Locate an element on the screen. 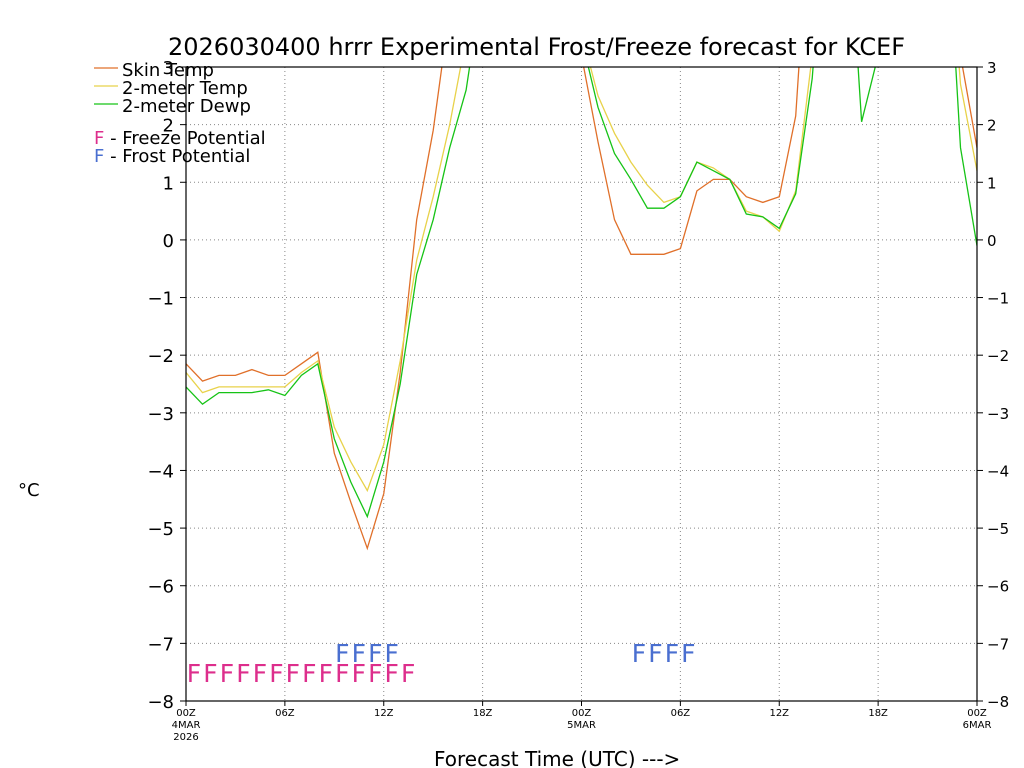 This screenshot has height=768, width=1024. y-tick-label-right: −5 is located at coordinates (998, 529).